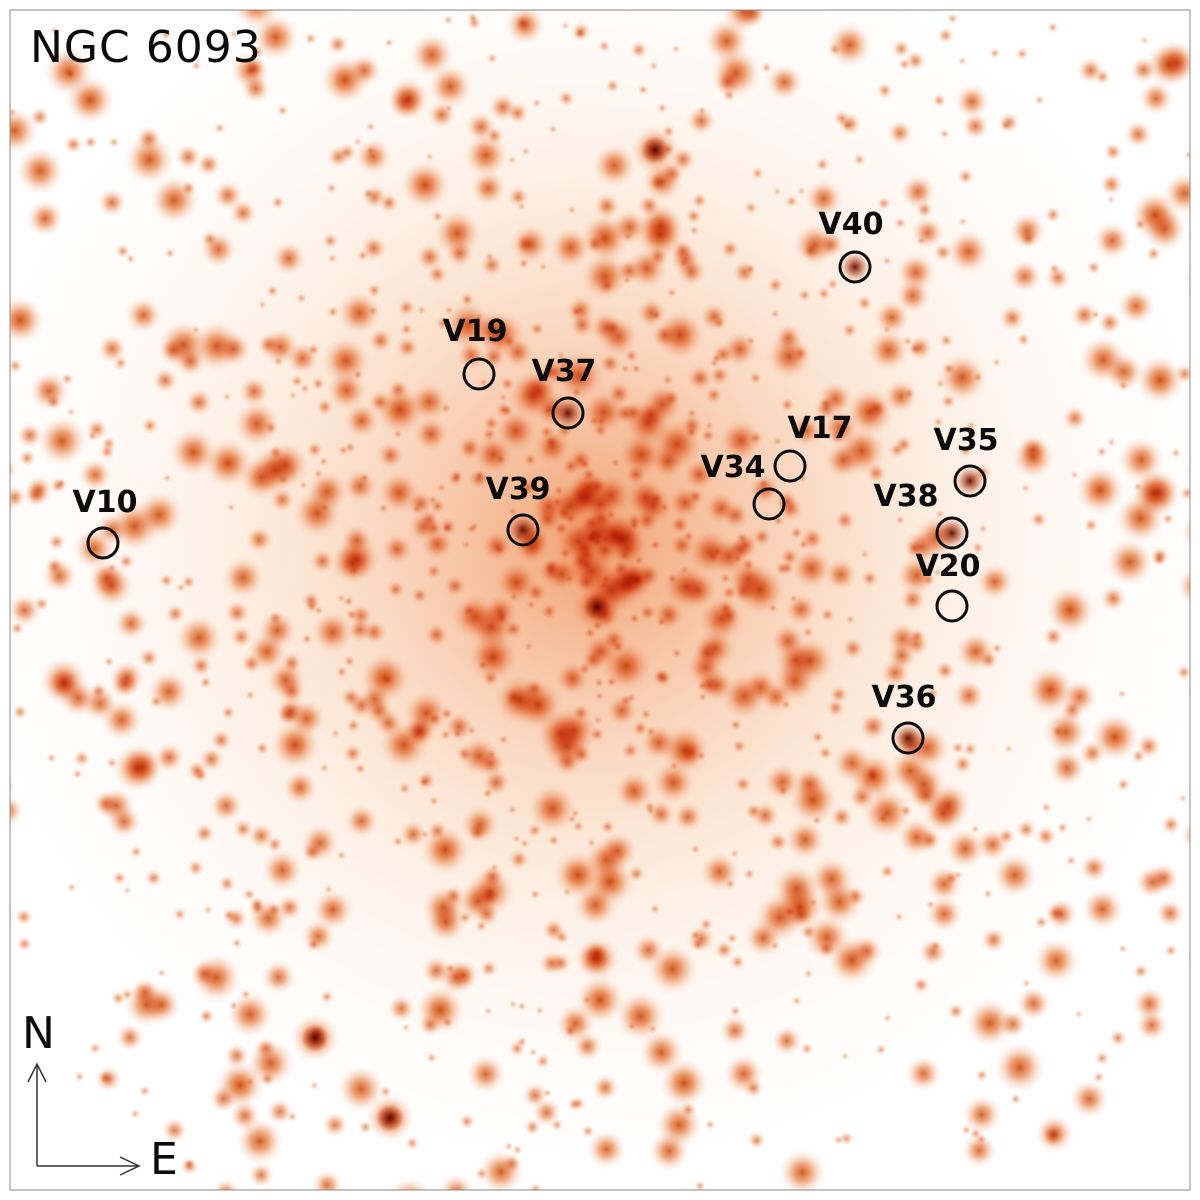  Describe the element at coordinates (146, 47) in the screenshot. I see `cluster-title: NGC 6093` at that location.